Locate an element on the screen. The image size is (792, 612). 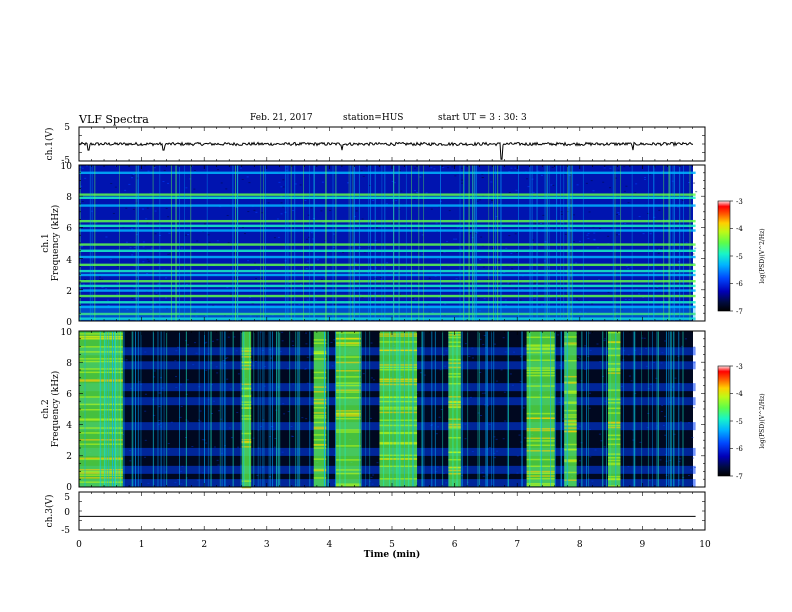
ch1-cb-tick-5: -5 is located at coordinates (739, 257).